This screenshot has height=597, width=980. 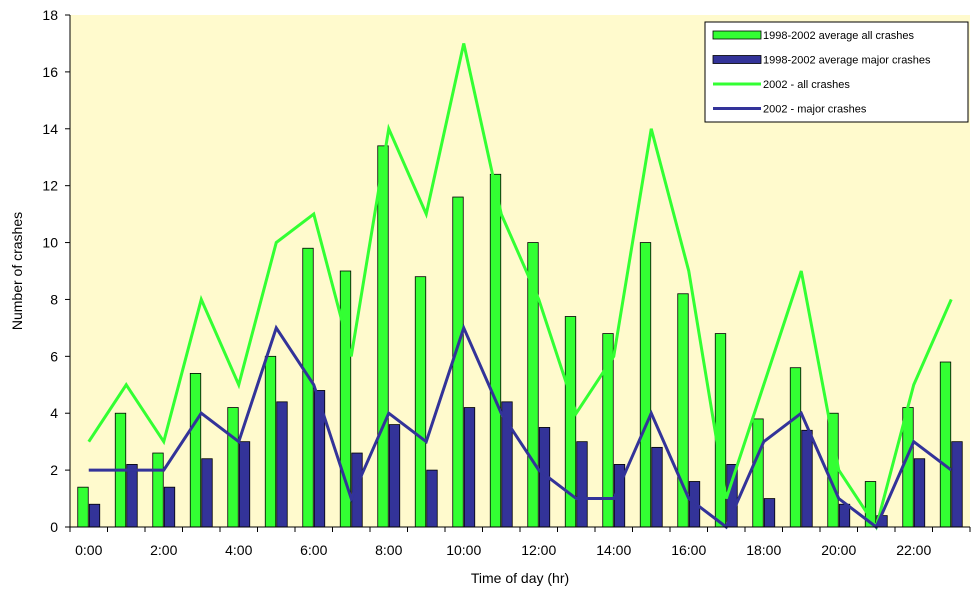 What do you see at coordinates (50, 15) in the screenshot?
I see `y-tick-label-18: 18` at bounding box center [50, 15].